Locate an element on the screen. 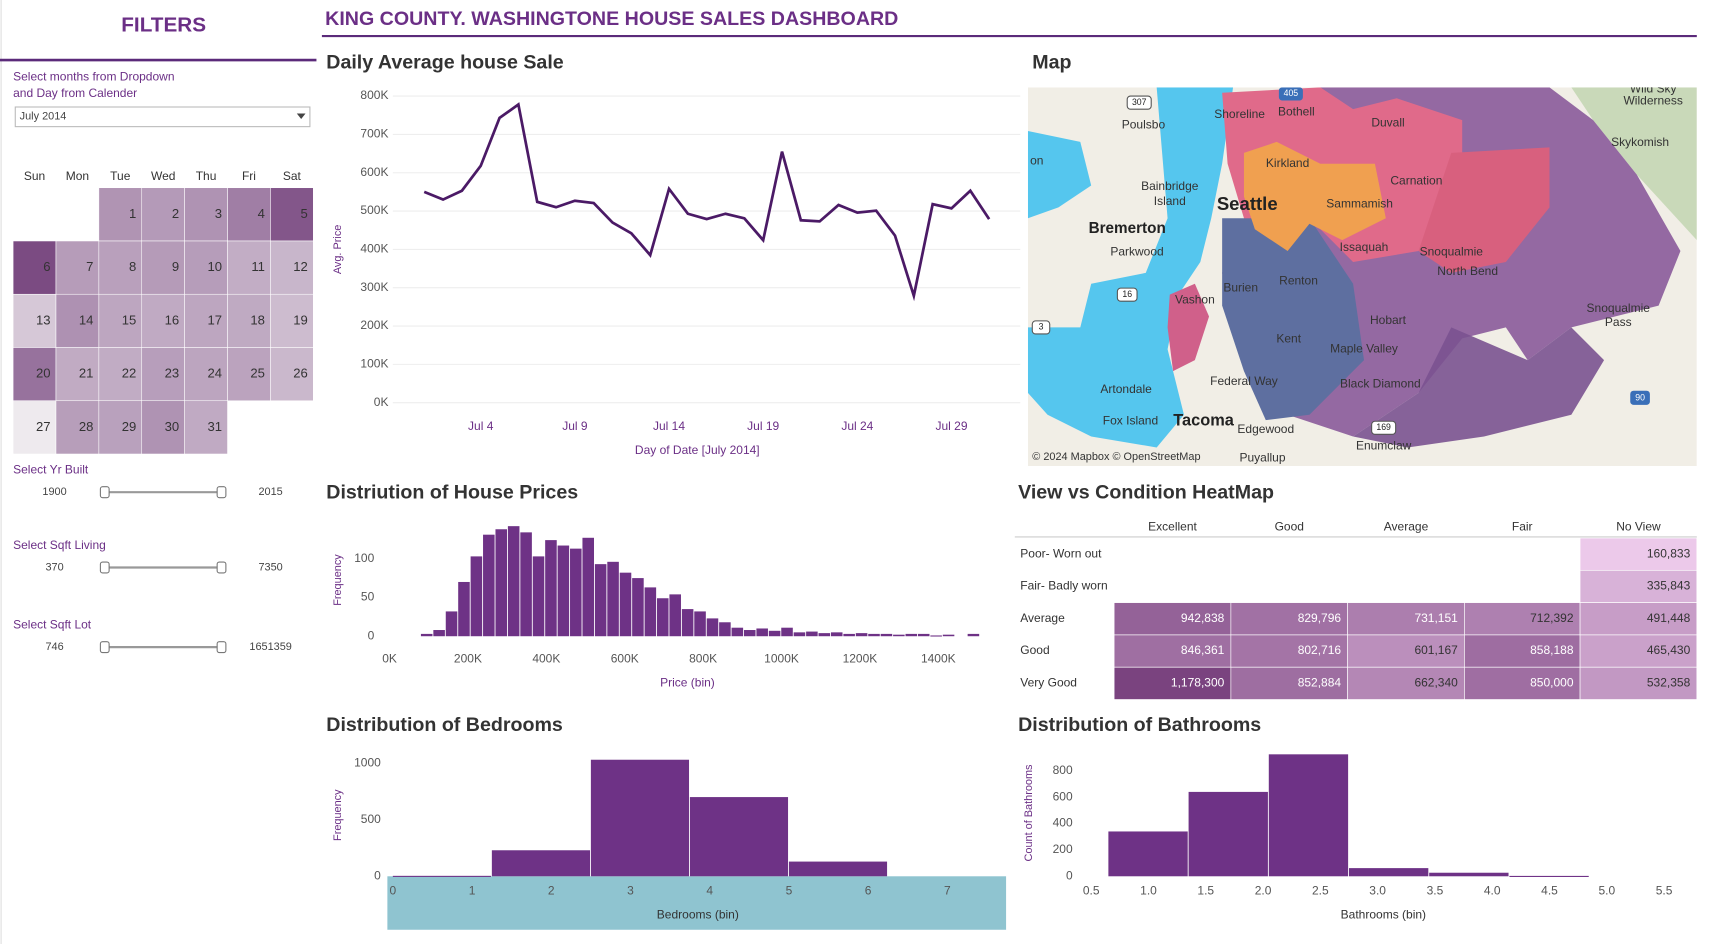 The width and height of the screenshot is (1711, 949). calendar-day-label: 19 is located at coordinates (300, 319).